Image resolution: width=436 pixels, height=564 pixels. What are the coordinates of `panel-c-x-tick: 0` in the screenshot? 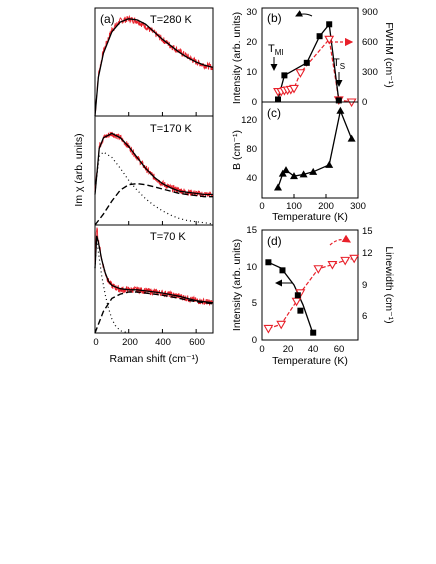 It's located at (261, 206).